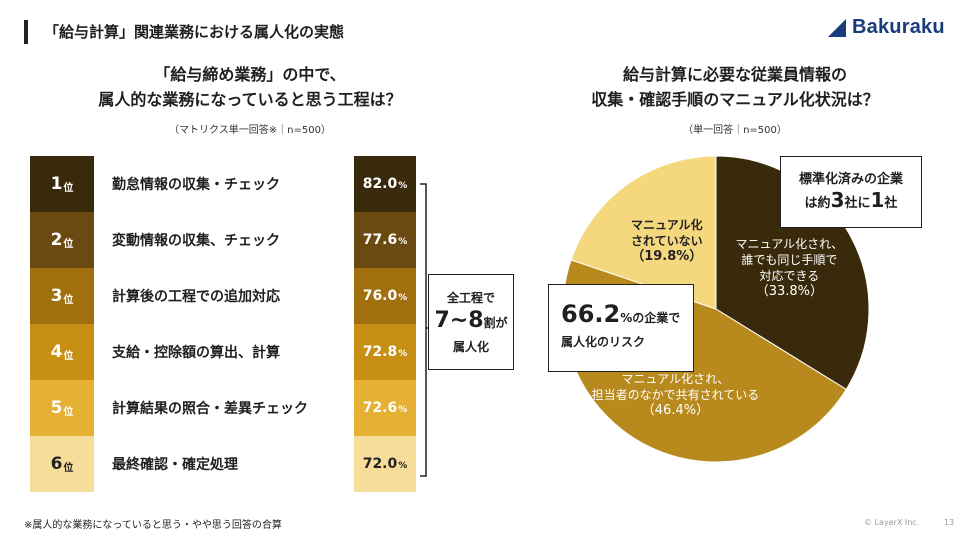 This screenshot has height=540, width=960. Describe the element at coordinates (56, 408) in the screenshot. I see `rank-number: 5` at that location.